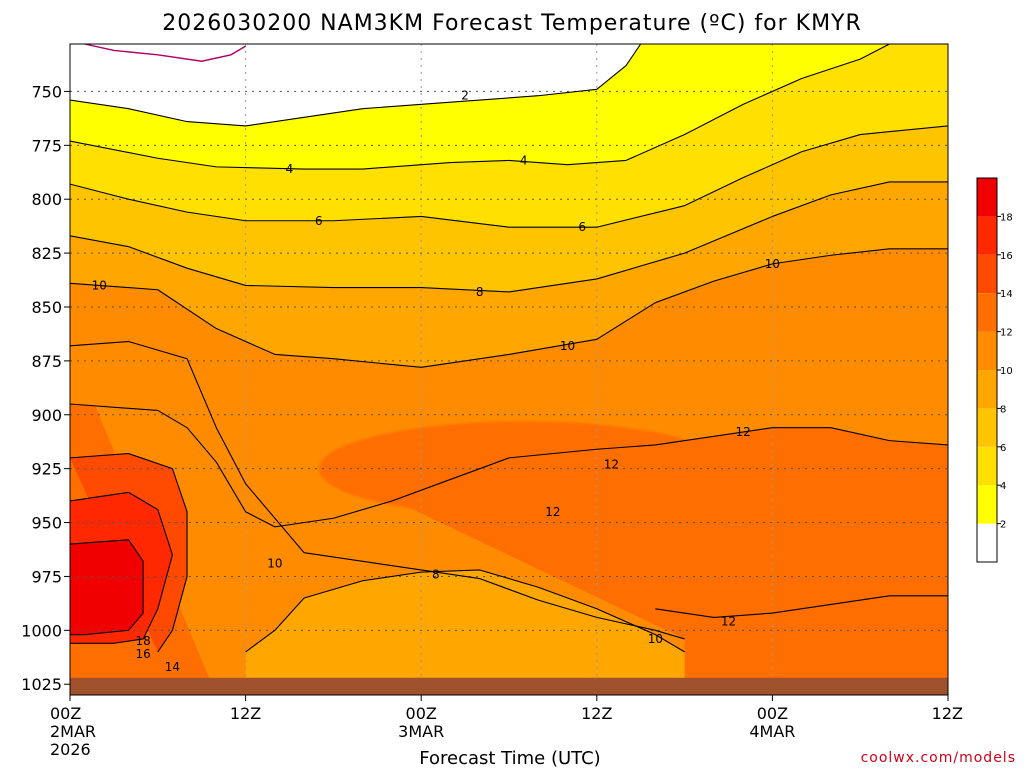 The height and width of the screenshot is (768, 1024). I want to click on y-tick-label: 1000, so click(41, 630).